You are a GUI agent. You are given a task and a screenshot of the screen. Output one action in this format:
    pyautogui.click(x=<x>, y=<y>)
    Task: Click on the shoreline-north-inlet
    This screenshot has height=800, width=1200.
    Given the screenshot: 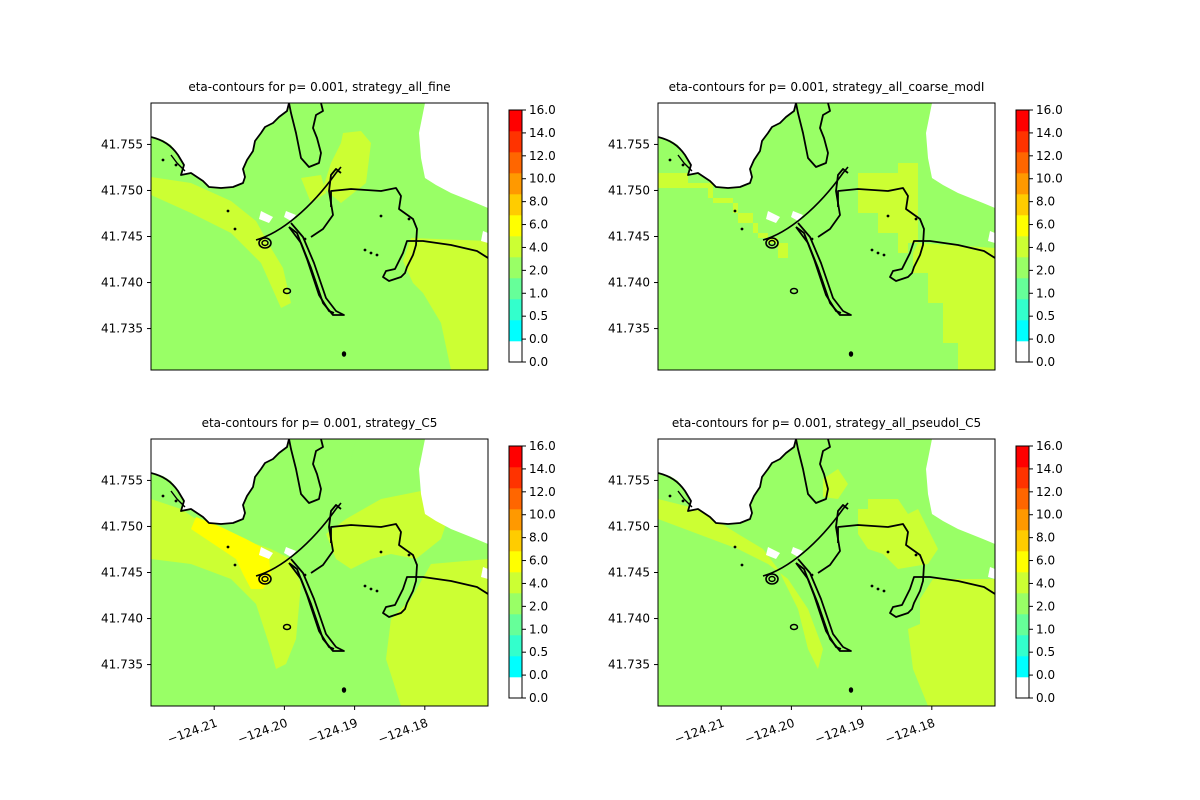 What is the action you would take?
    pyautogui.click(x=813, y=135)
    